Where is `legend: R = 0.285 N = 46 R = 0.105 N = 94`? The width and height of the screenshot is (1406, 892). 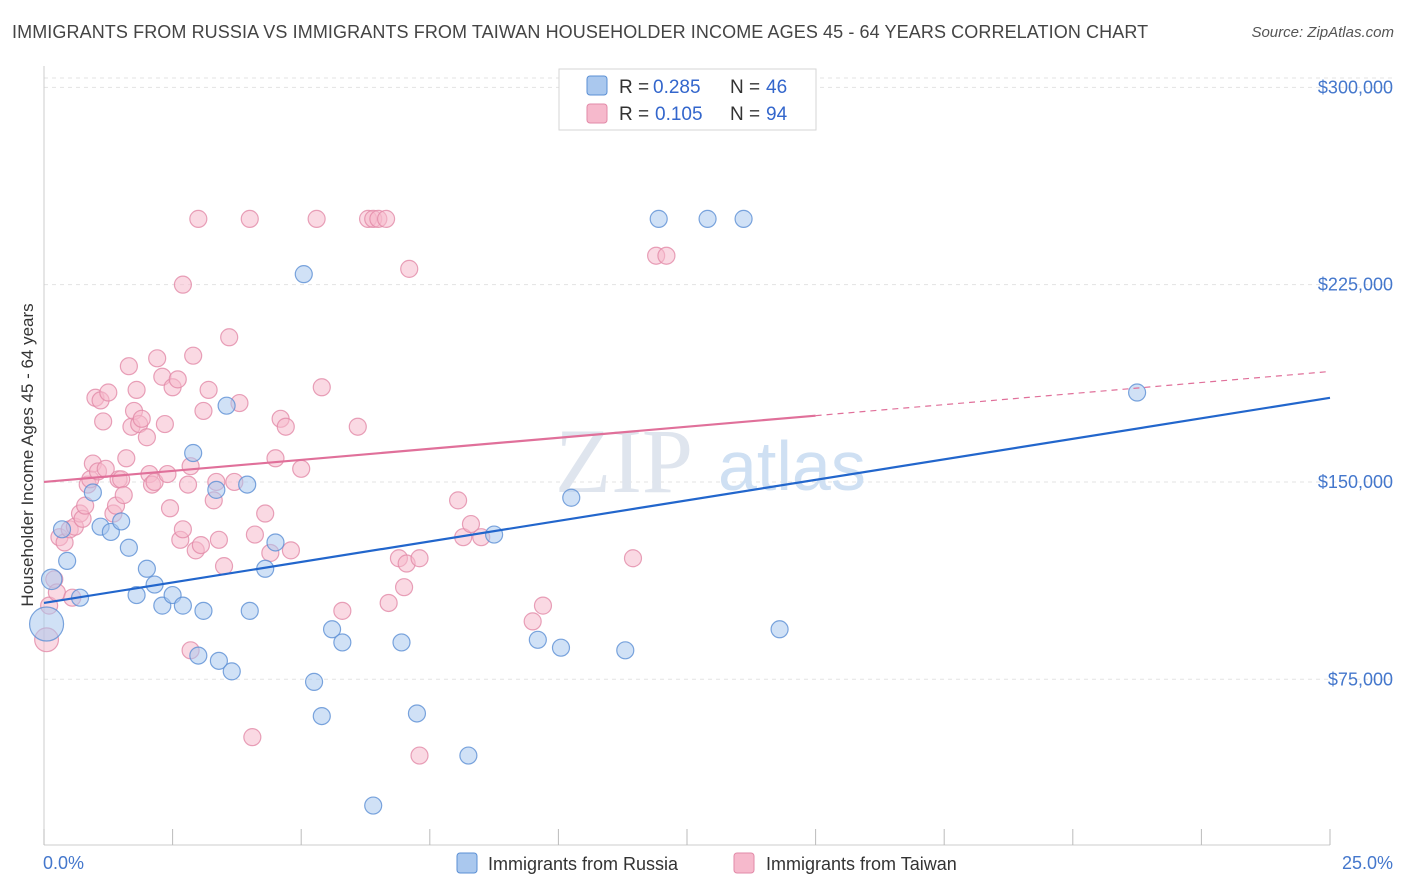 legend: R = 0.285 N = 46 R = 0.105 N = 94 is located at coordinates (687, 99).